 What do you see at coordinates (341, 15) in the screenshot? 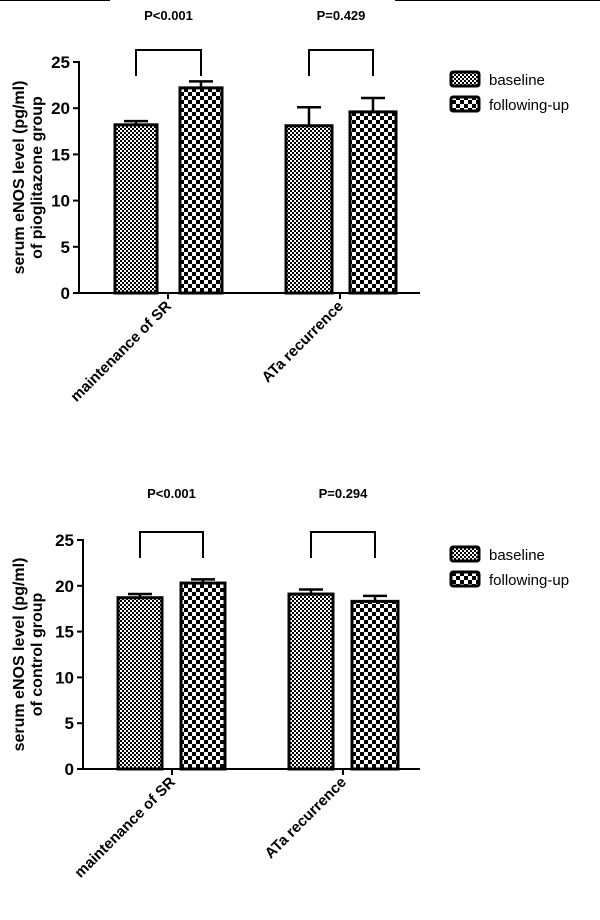
I see `p-value-annotation: P=0.429` at bounding box center [341, 15].